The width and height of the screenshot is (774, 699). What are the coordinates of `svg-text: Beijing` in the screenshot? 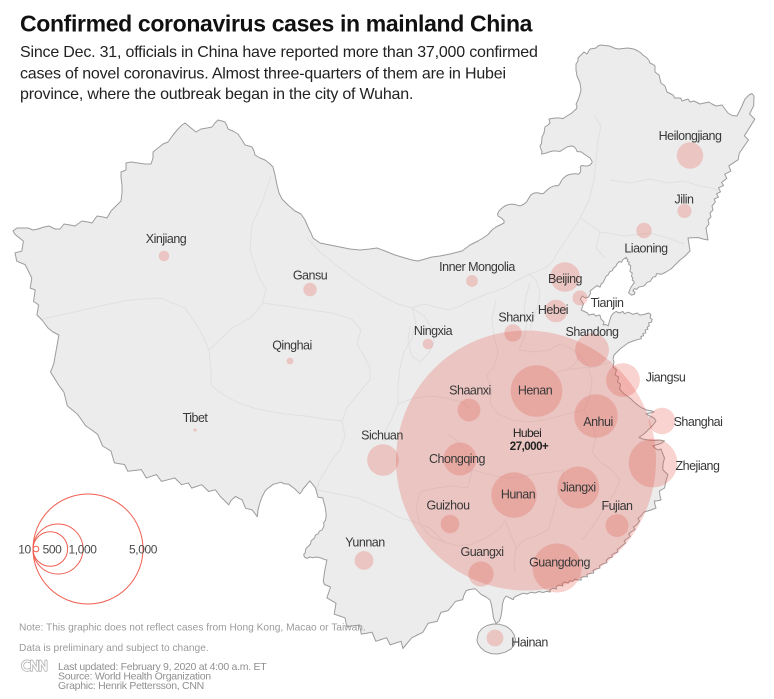 It's located at (565, 279).